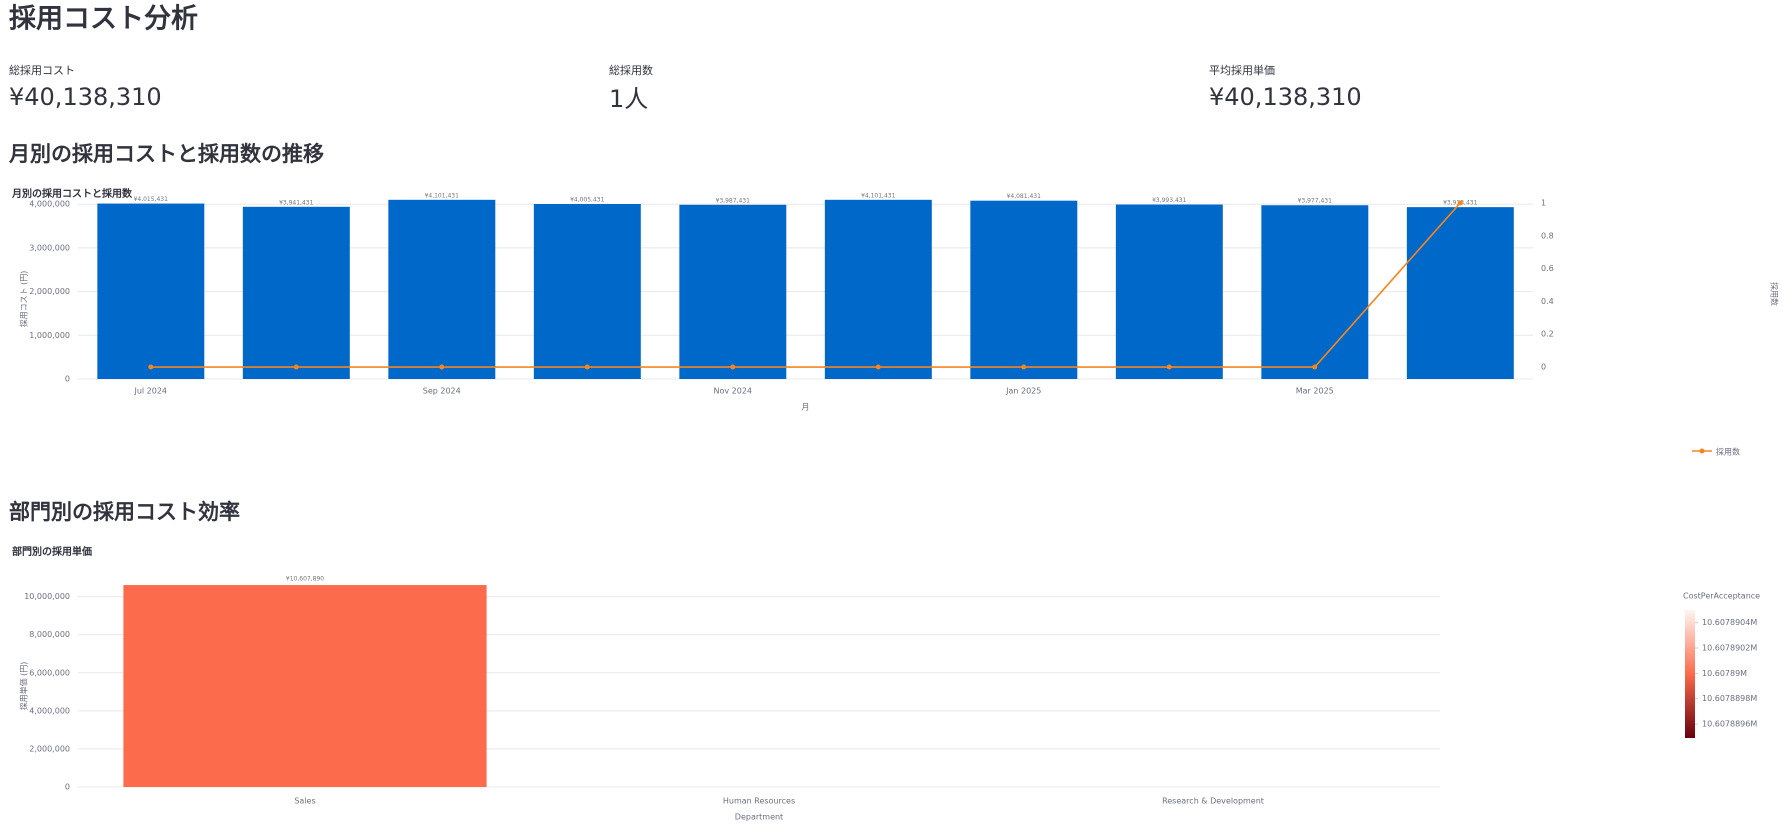  I want to click on x-tick-label: Jan 2025, so click(1023, 391).